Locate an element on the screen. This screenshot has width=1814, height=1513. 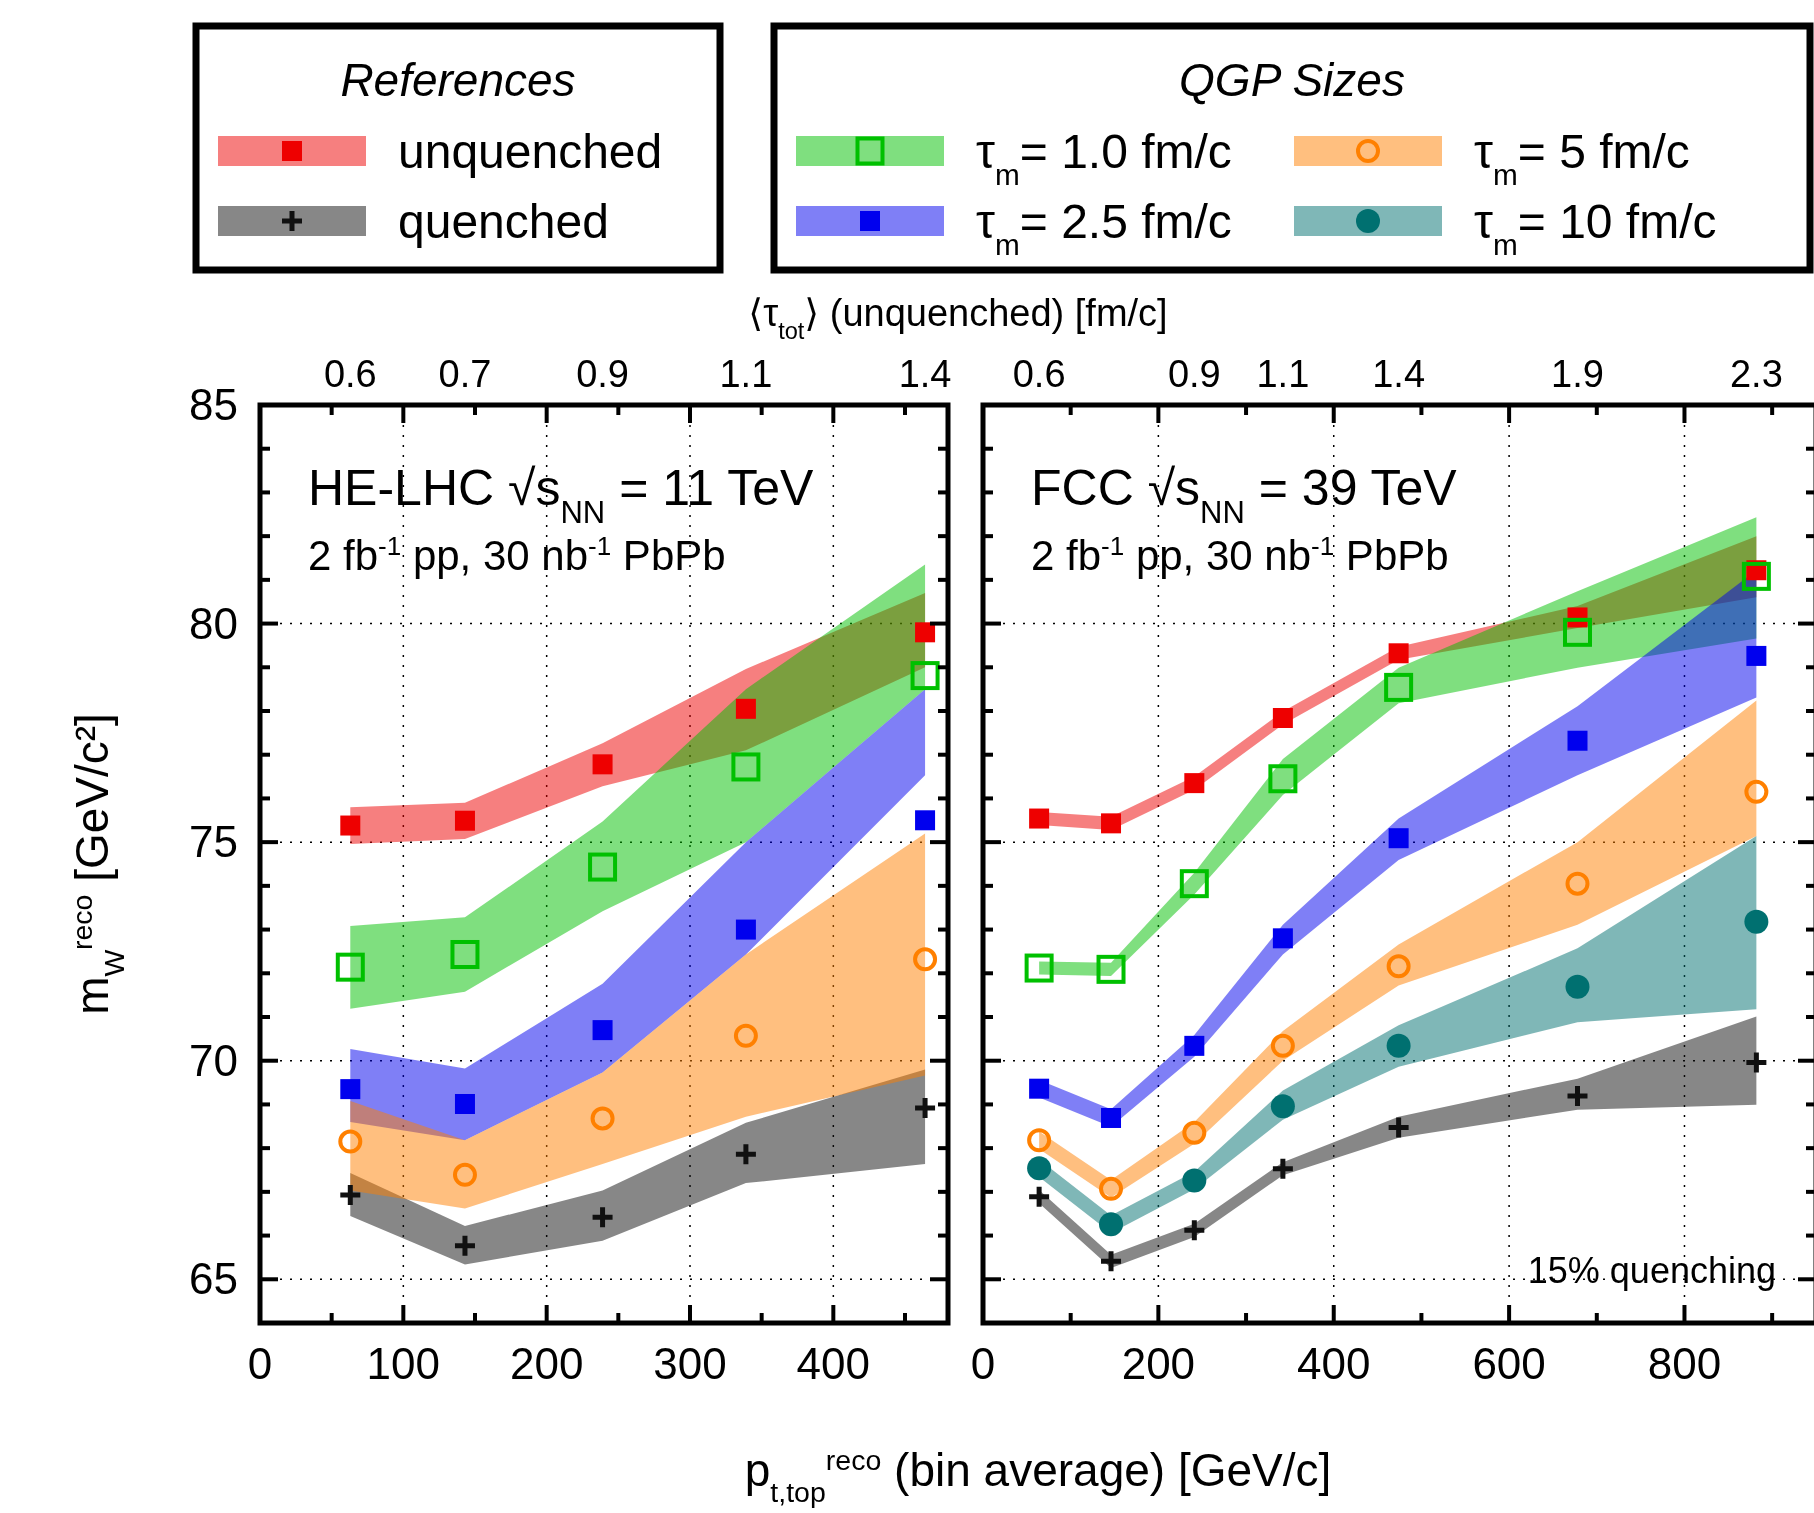
legend-label: τ$_{m}$= 2.5 fm/c is located at coordinates (1104, 228).